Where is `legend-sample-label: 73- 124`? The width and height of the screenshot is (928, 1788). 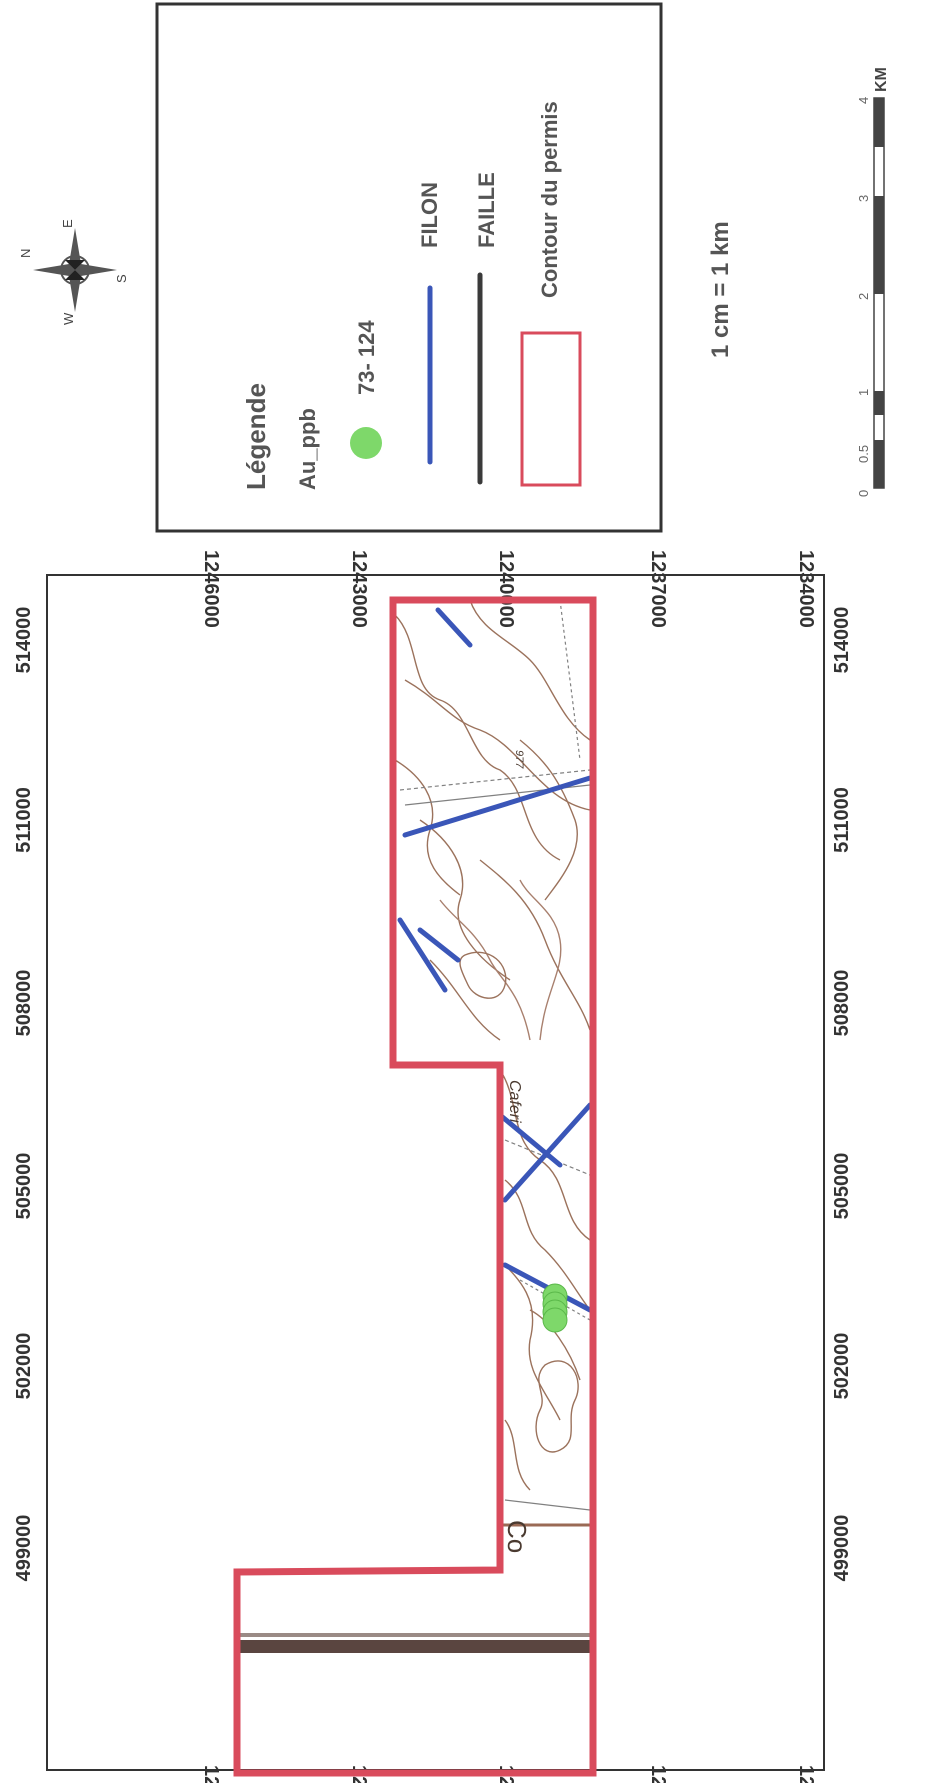 legend-sample-label: 73- 124 is located at coordinates (366, 357).